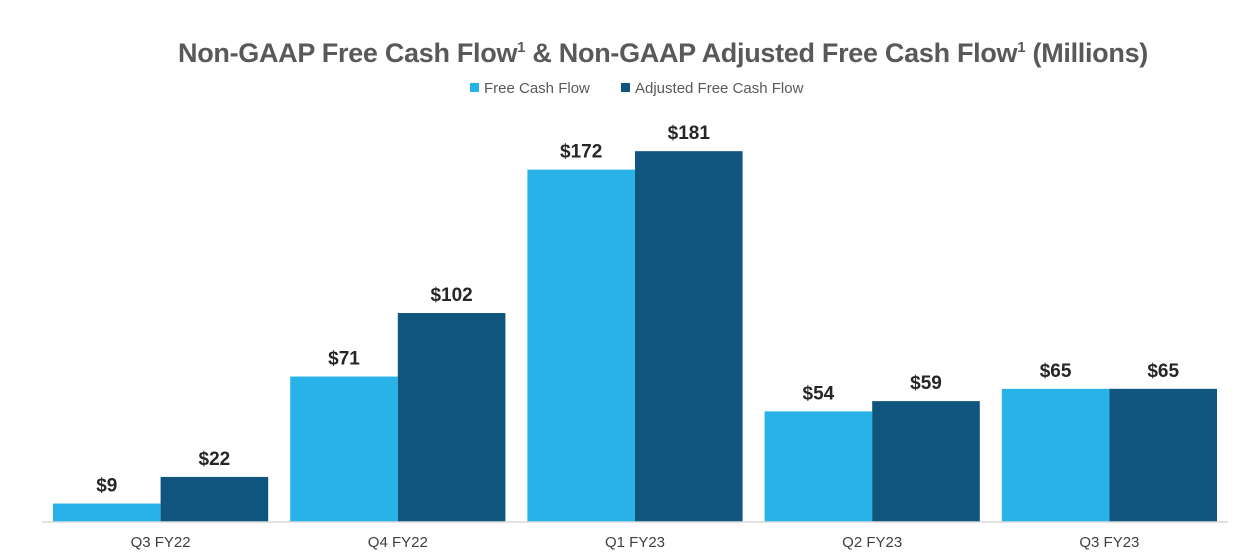 The image size is (1240, 556). Describe the element at coordinates (451, 295) in the screenshot. I see `data-label-adjusted-free-cash-flow-2: $102` at that location.